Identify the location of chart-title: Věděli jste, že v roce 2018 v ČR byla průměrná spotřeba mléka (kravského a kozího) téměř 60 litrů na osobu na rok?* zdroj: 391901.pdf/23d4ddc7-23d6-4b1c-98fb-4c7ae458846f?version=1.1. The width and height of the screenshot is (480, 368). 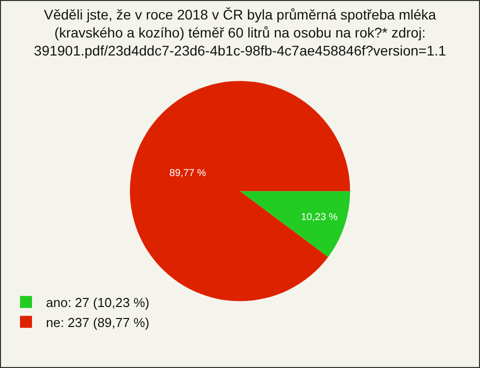
(240, 32).